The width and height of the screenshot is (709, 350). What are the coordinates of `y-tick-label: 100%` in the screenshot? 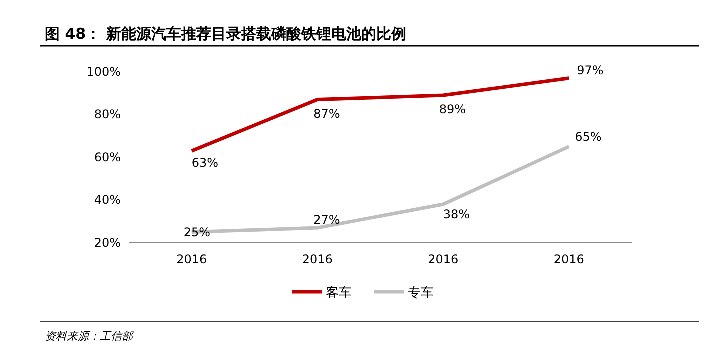 It's located at (103, 71).